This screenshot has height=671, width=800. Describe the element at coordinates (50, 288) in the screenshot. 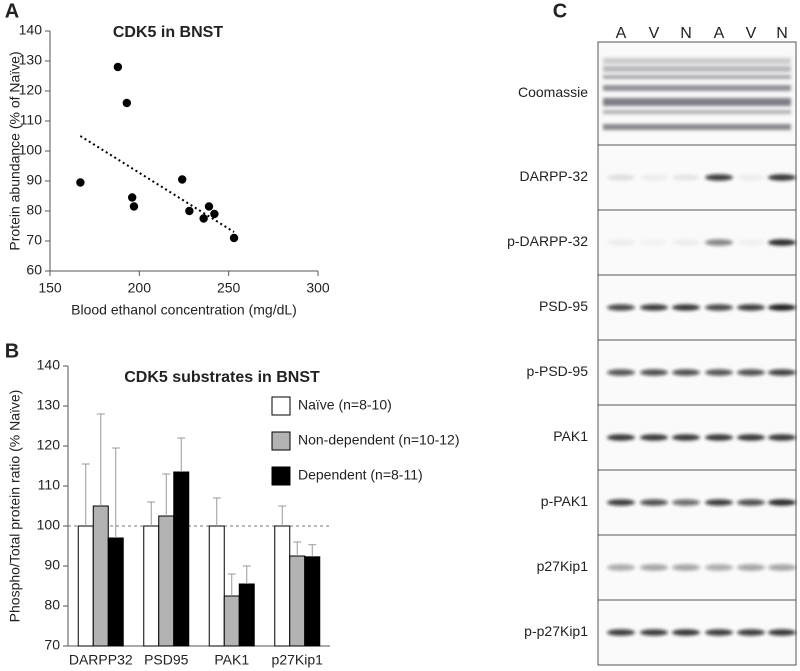

I see `x-tick-label: 150` at that location.